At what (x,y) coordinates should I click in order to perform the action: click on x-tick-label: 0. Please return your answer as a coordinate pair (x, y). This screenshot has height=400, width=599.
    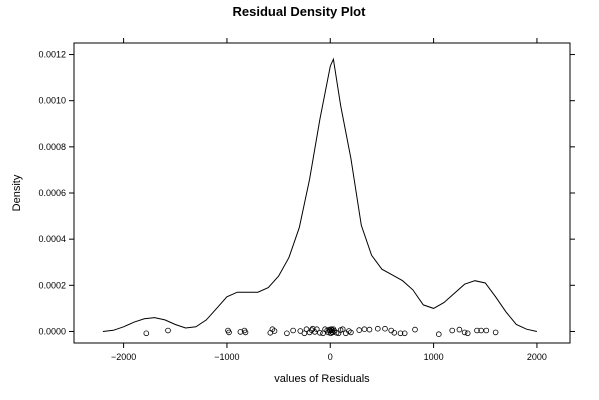
    Looking at the image, I should click on (330, 357).